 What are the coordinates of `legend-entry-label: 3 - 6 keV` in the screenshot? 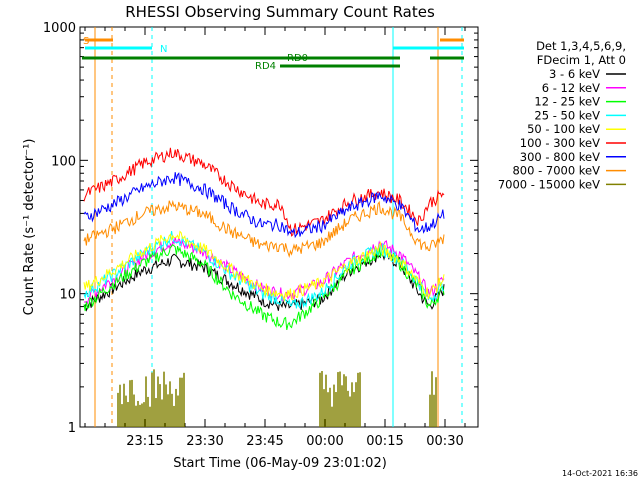 It's located at (574, 74).